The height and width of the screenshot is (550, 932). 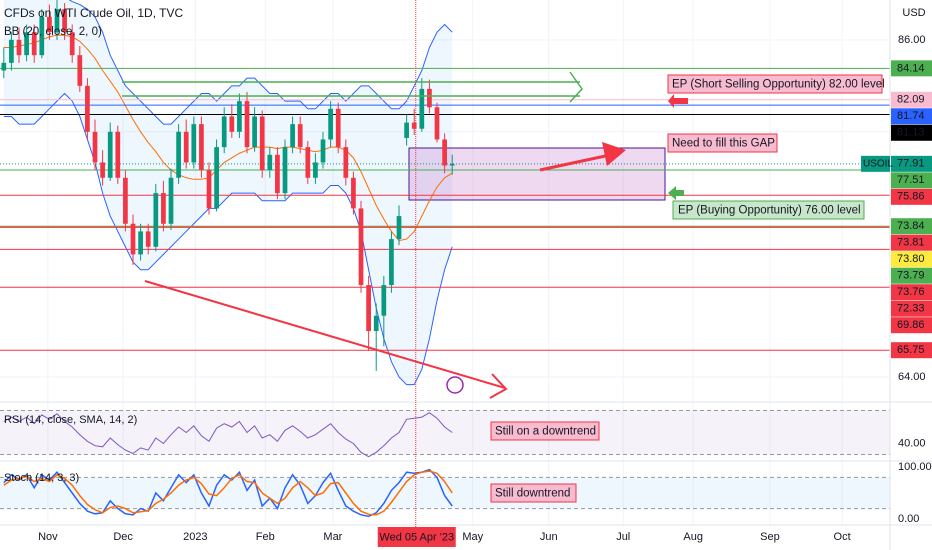 I want to click on annotation: Need to fill this GAP, so click(x=723, y=144).